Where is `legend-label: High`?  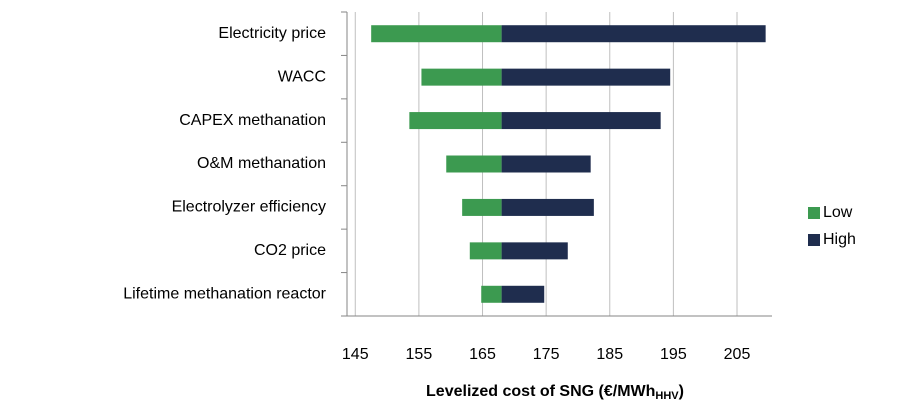
legend-label: High is located at coordinates (839, 239).